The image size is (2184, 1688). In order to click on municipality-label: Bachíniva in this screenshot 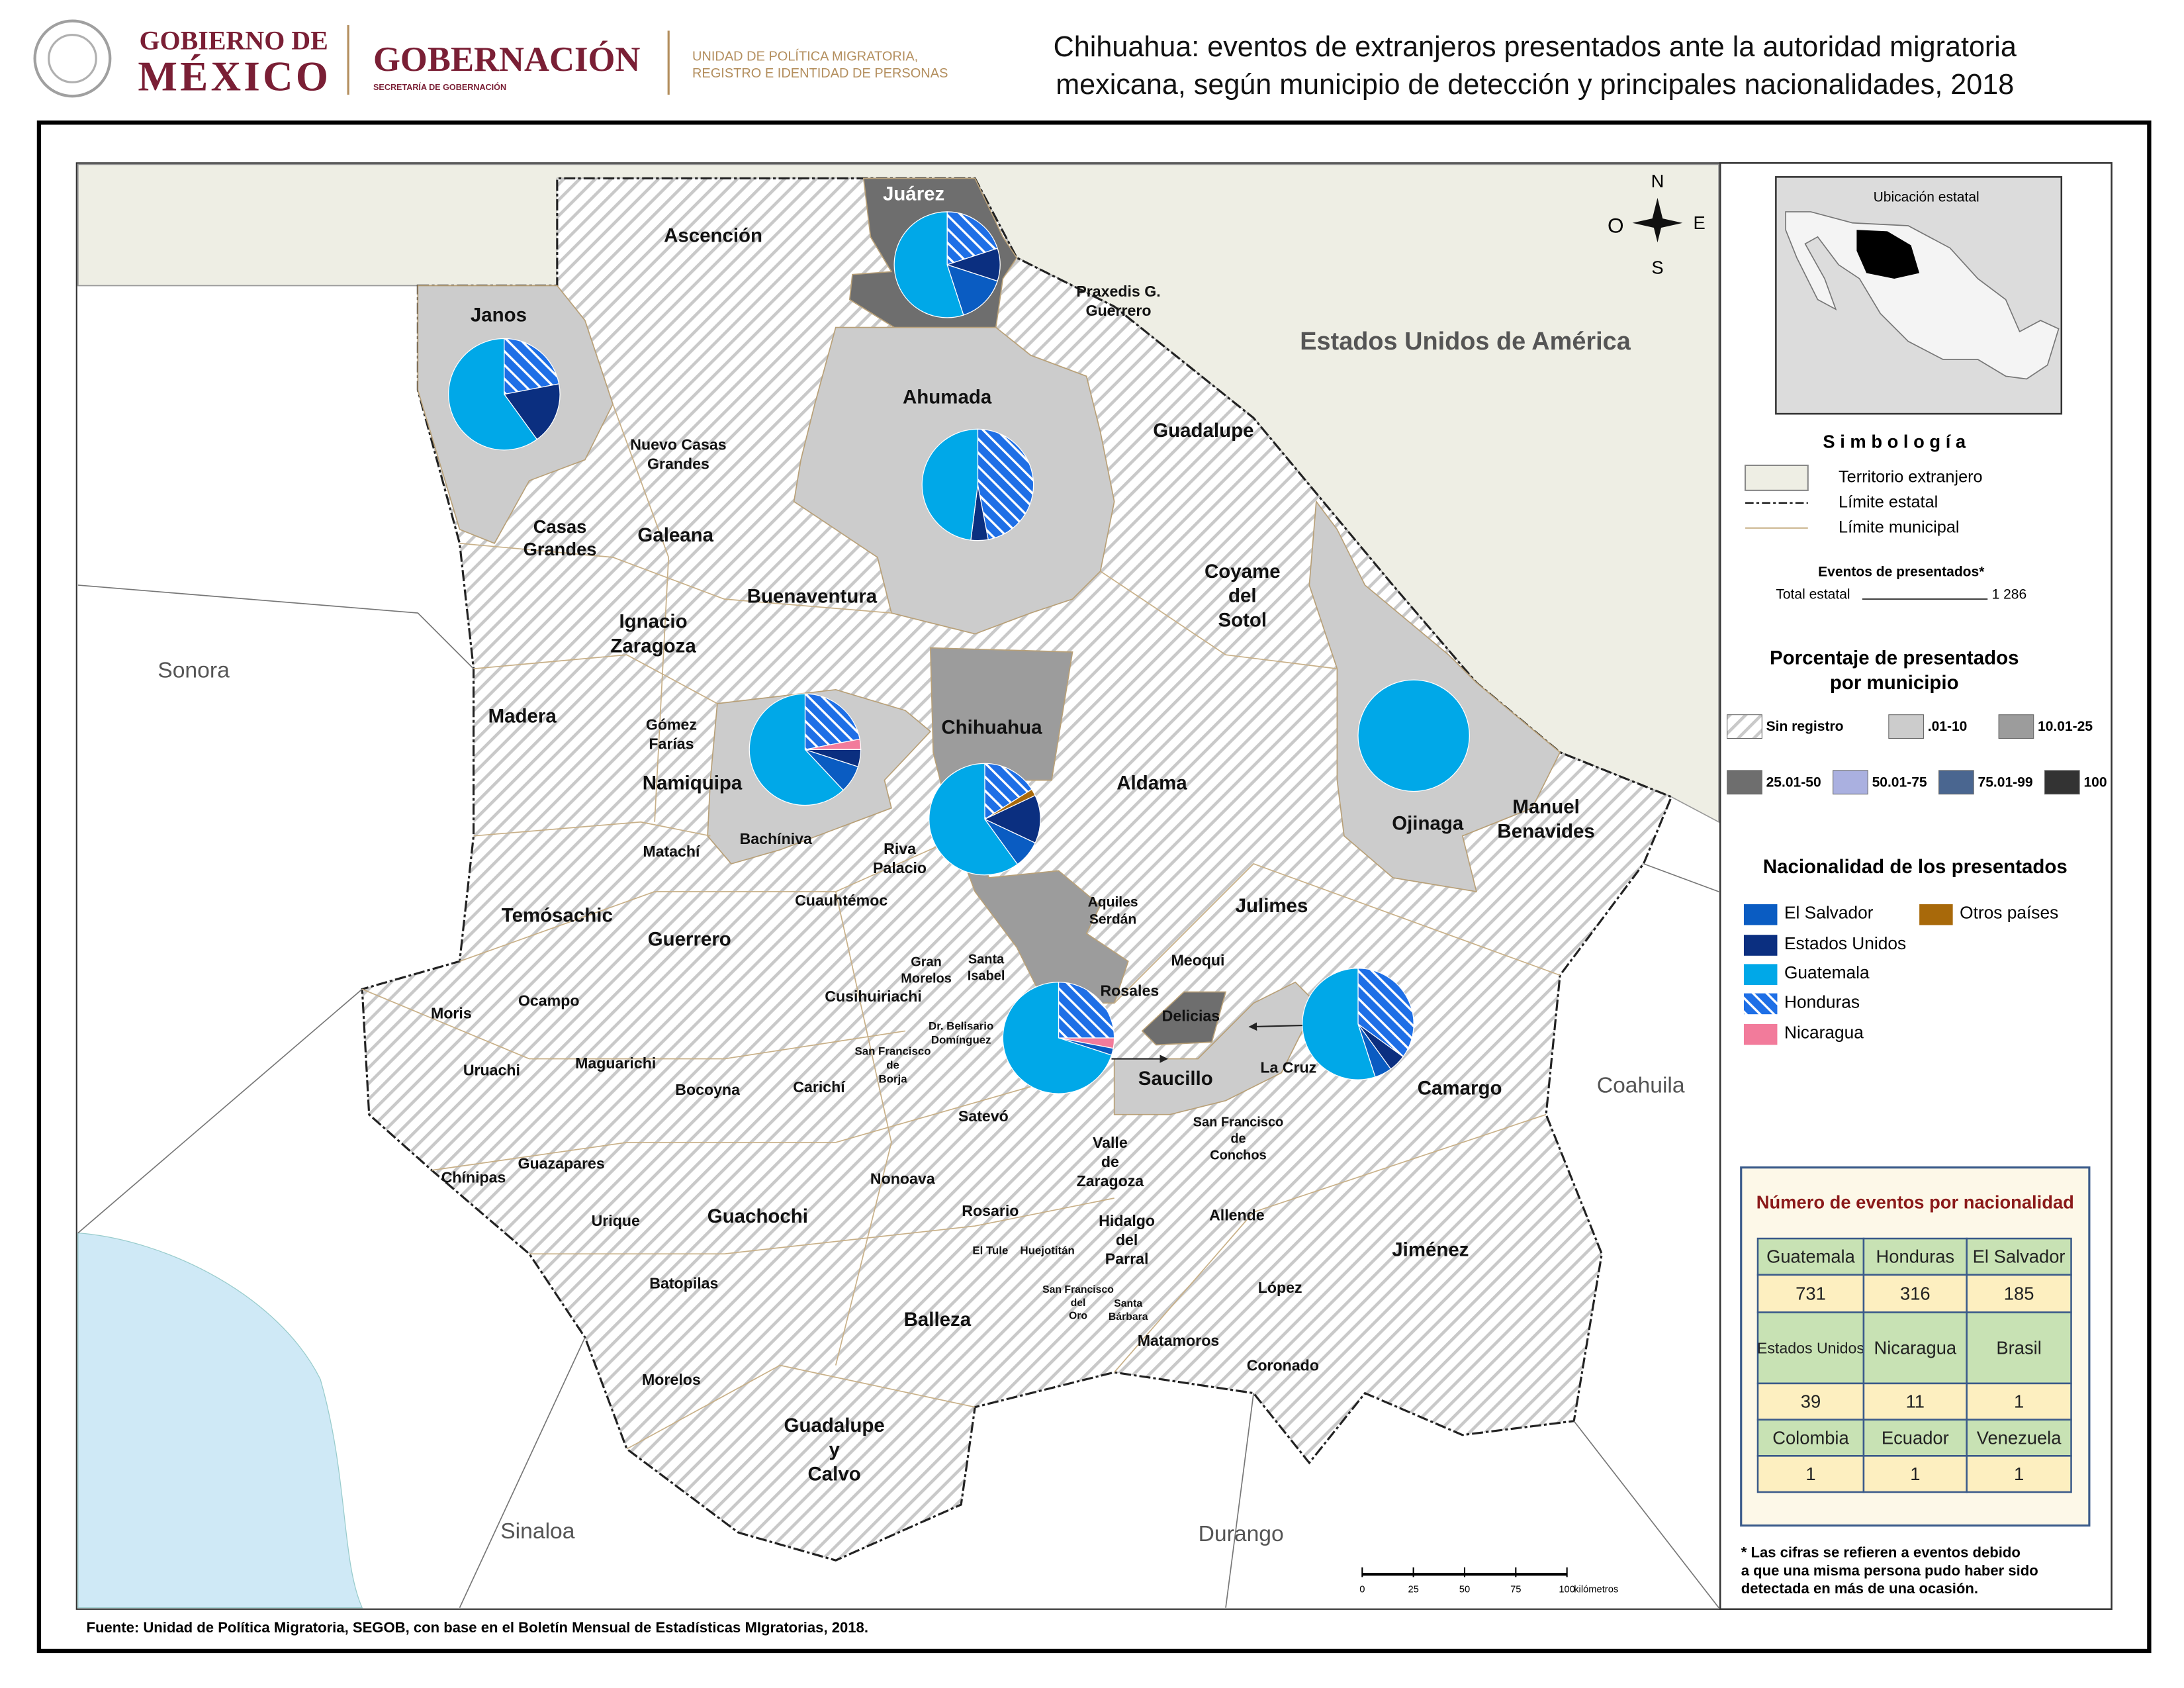, I will do `click(776, 838)`.